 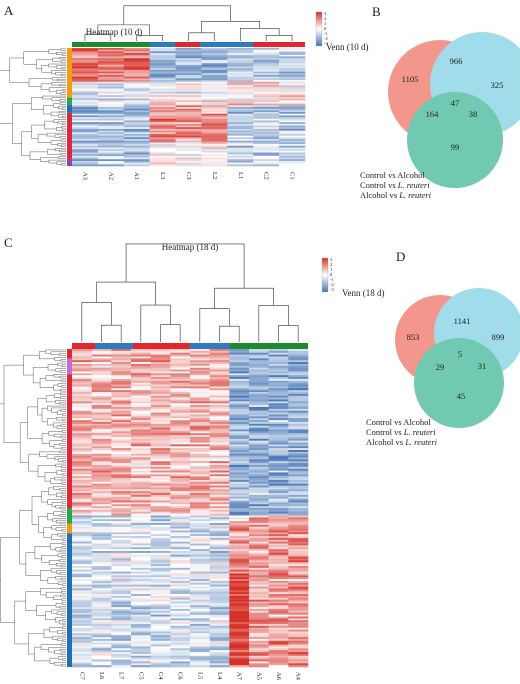 I want to click on column-label: C3, so click(x=188, y=176).